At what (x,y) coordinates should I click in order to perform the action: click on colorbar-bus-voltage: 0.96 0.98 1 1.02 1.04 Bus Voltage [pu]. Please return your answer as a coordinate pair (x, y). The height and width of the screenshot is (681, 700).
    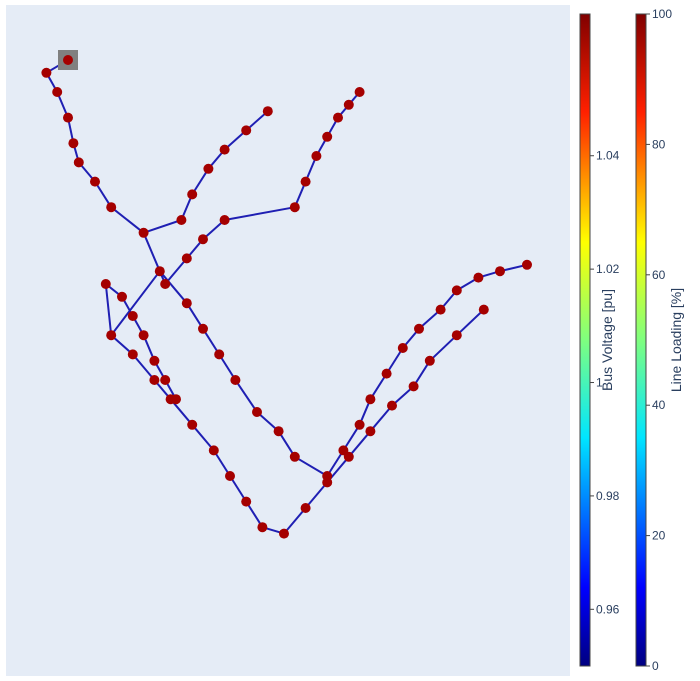
    Looking at the image, I should click on (599, 340).